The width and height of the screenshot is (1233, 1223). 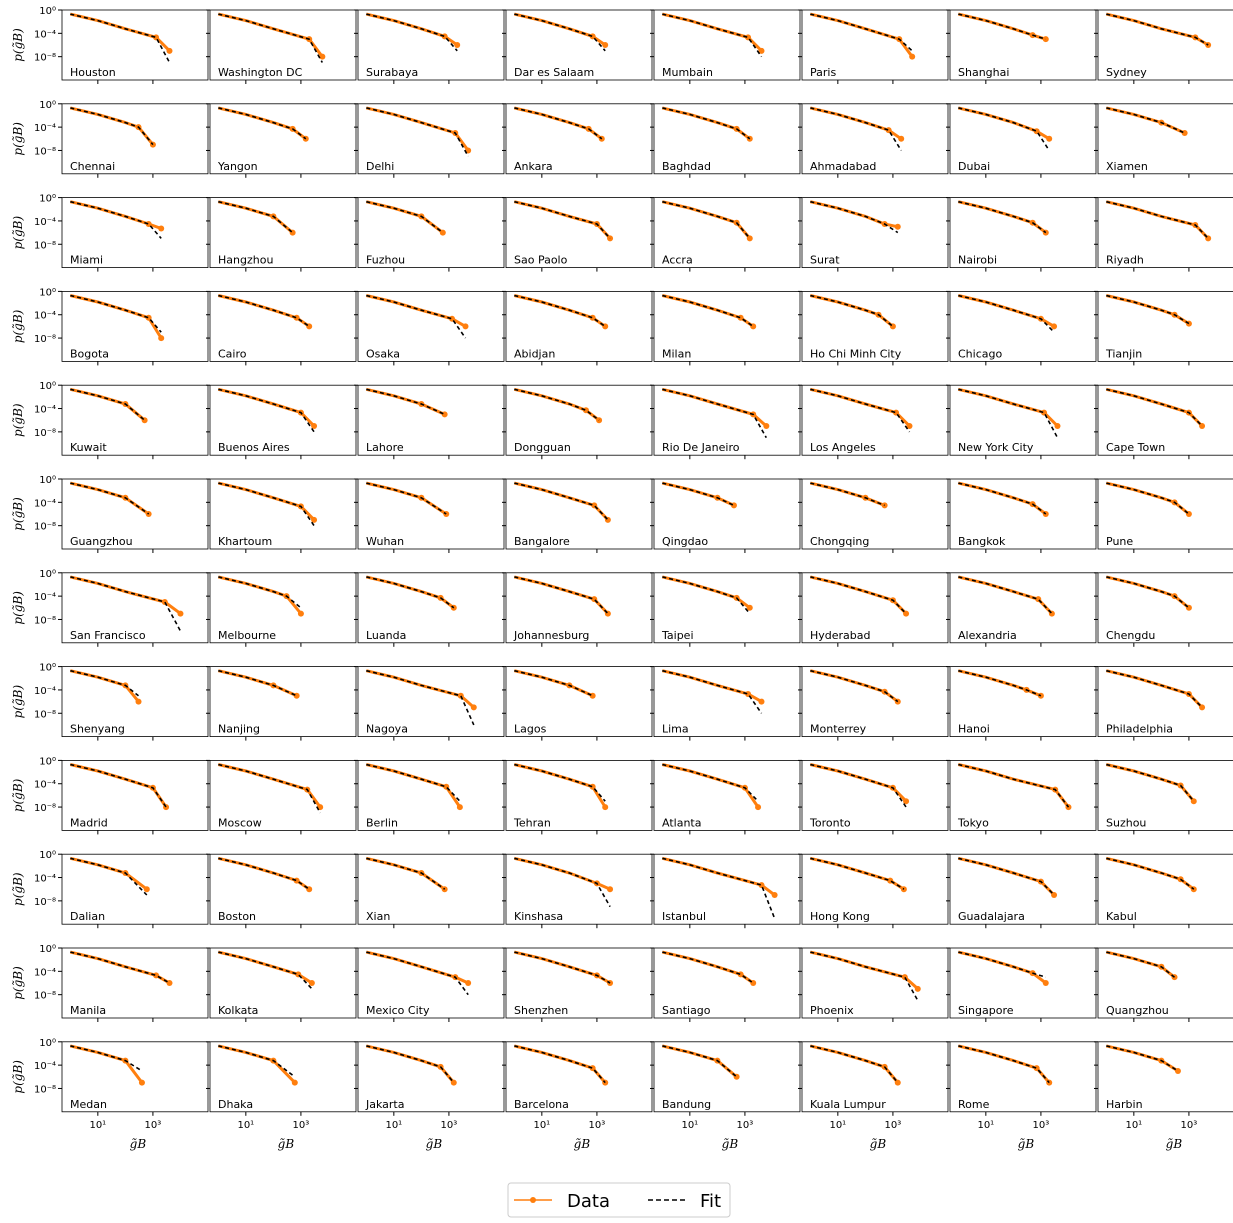 I want to click on panel: Hanoi, so click(x=1021, y=703).